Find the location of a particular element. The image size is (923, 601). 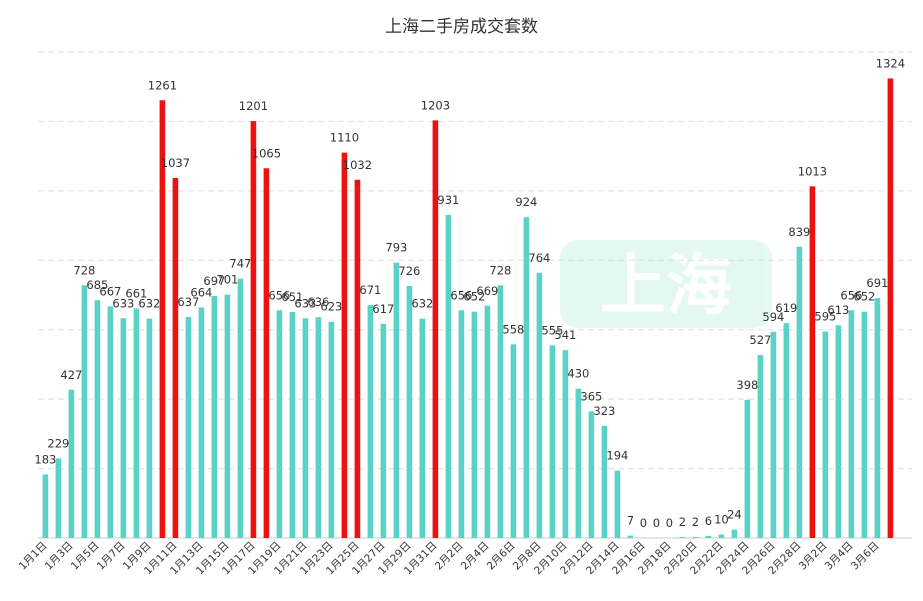

data-label: 701 is located at coordinates (227, 280).